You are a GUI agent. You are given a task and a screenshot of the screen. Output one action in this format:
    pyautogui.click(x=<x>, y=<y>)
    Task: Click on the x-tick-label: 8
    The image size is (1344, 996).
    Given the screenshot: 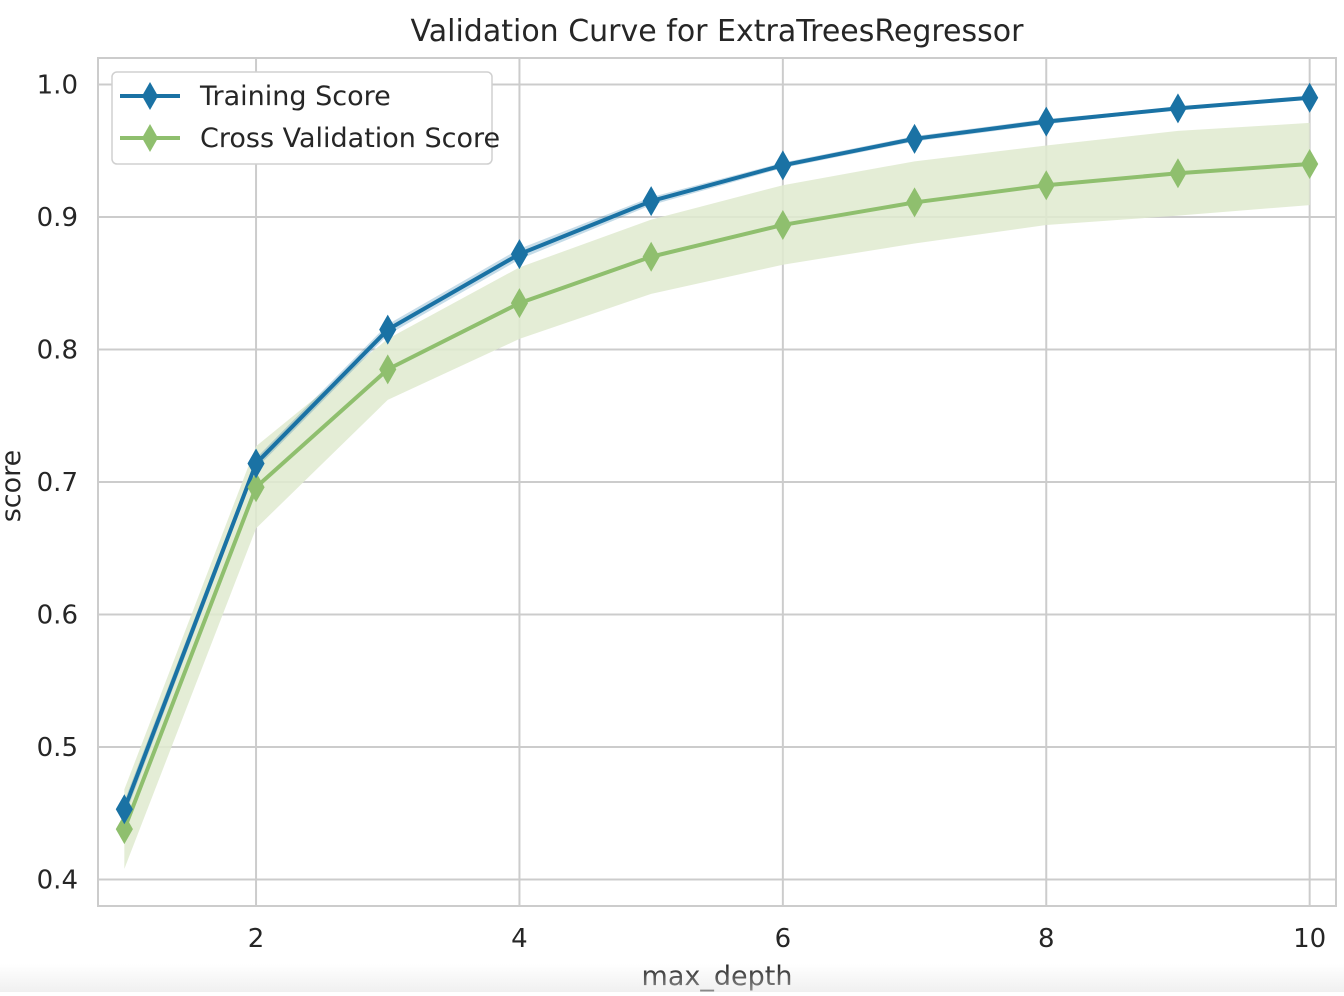 What is the action you would take?
    pyautogui.click(x=1046, y=939)
    